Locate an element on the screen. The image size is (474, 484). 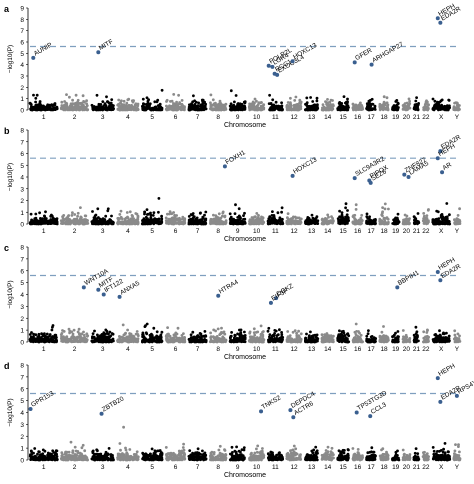
x-tick-label: 14 is located at coordinates (328, 231).